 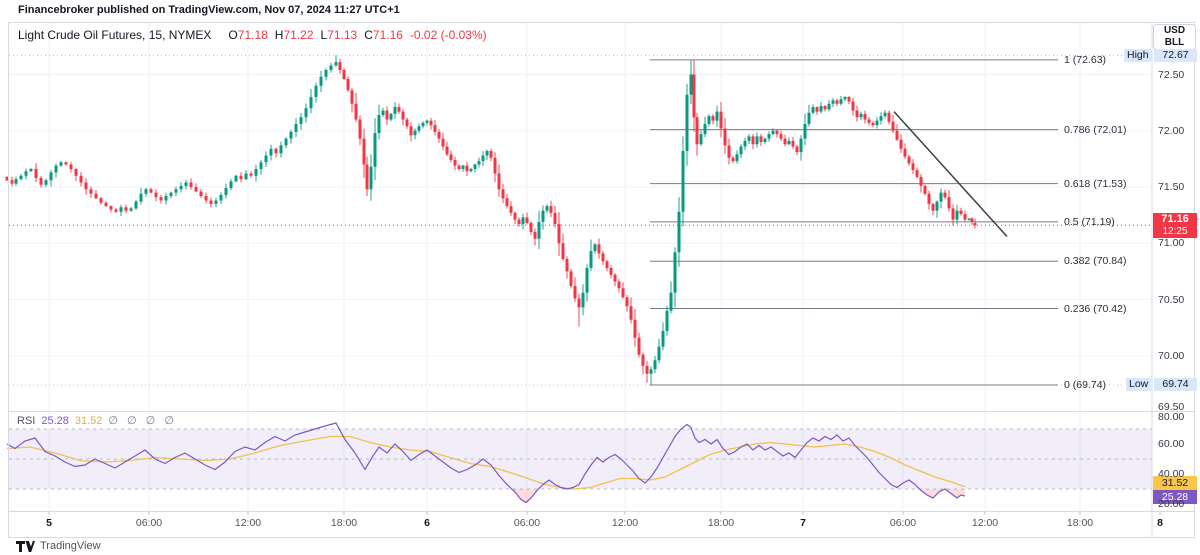 What do you see at coordinates (580, 459) in the screenshot?
I see `rsi-band-layer` at bounding box center [580, 459].